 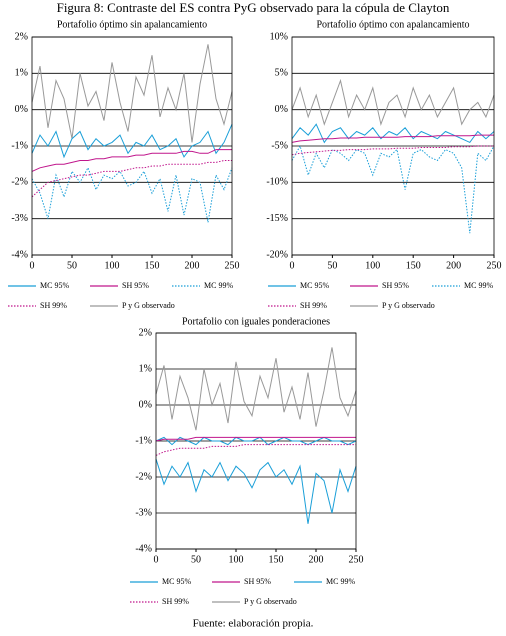 I want to click on chart-title: Portafolio óptimo con apalancamiento, so click(x=392, y=24).